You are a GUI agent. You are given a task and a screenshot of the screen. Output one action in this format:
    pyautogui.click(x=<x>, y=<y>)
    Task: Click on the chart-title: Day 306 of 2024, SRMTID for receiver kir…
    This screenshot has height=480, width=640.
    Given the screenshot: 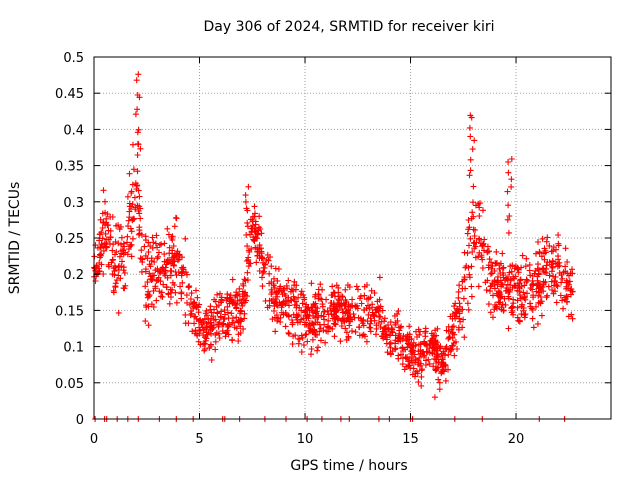 What is the action you would take?
    pyautogui.click(x=348, y=27)
    